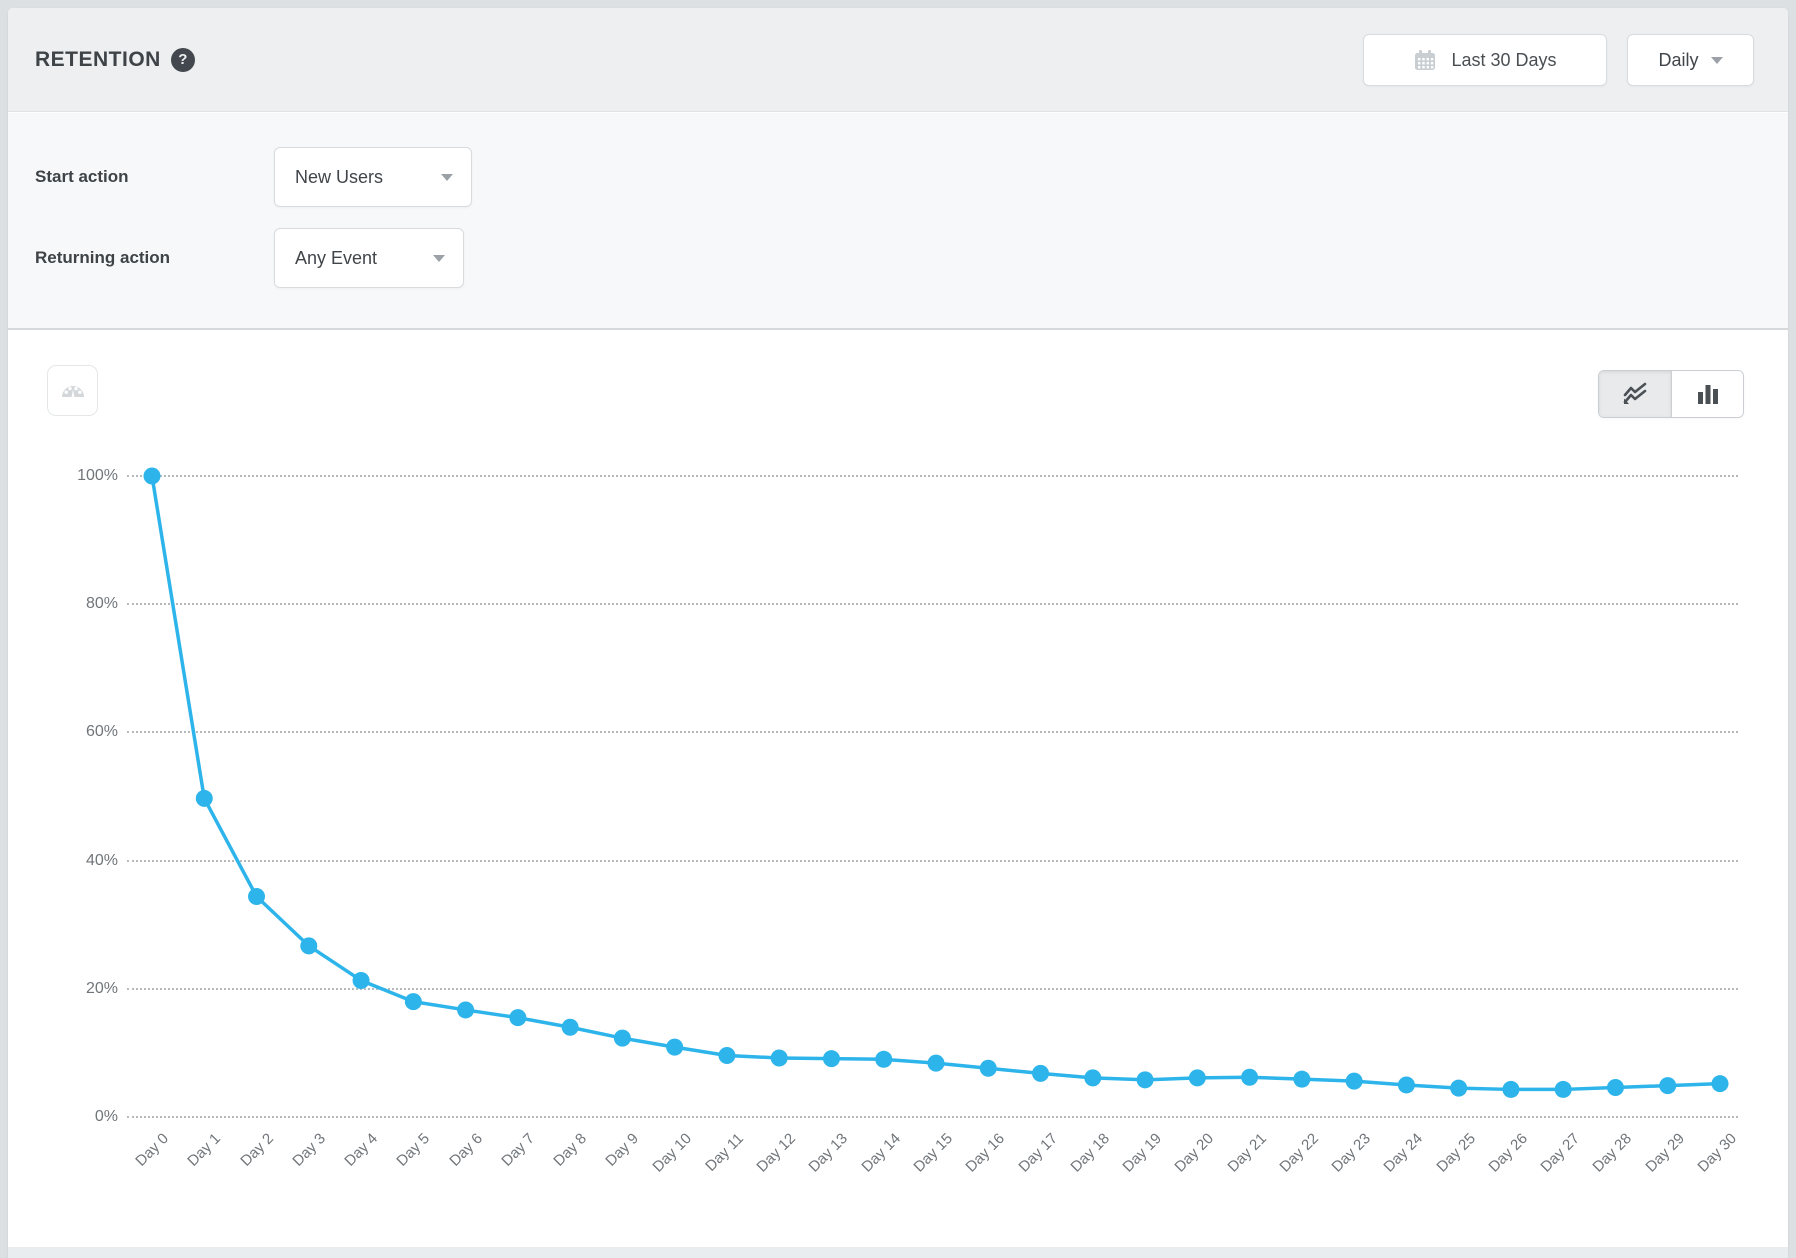  What do you see at coordinates (97, 475) in the screenshot?
I see `y-axis-tick-label: 100%` at bounding box center [97, 475].